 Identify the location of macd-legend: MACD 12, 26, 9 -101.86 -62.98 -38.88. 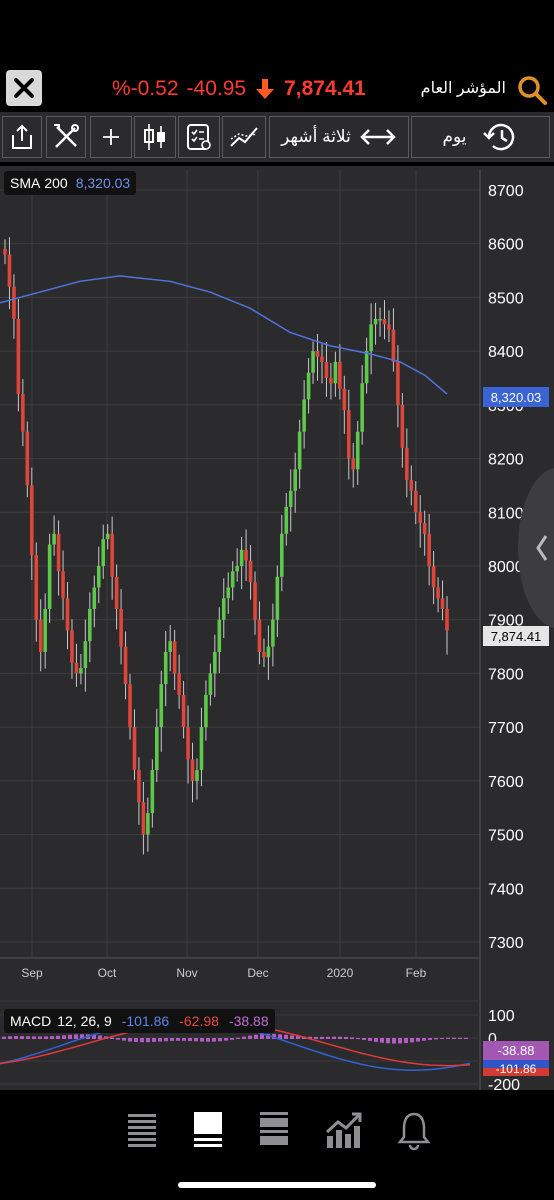
(139, 1021).